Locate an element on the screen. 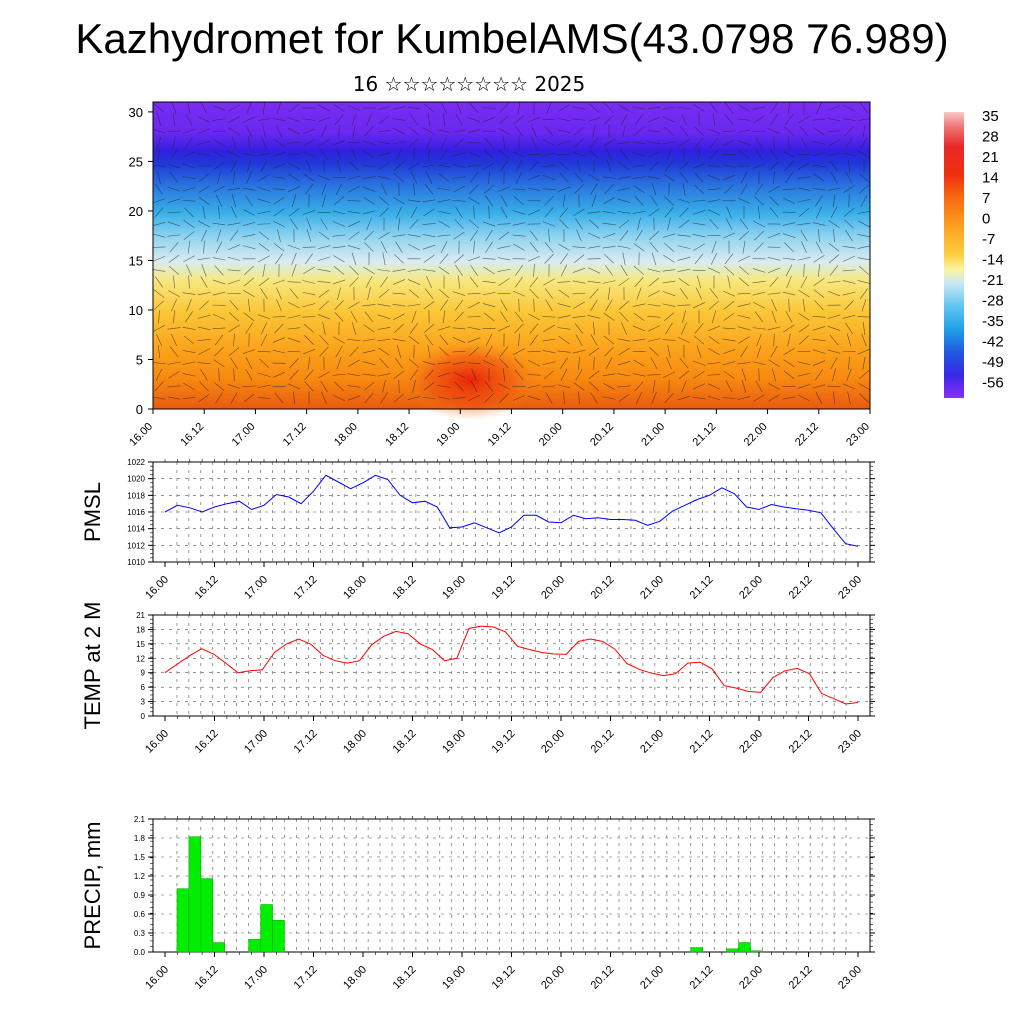 This screenshot has height=1024, width=1024. colorbar-fill is located at coordinates (954, 255).